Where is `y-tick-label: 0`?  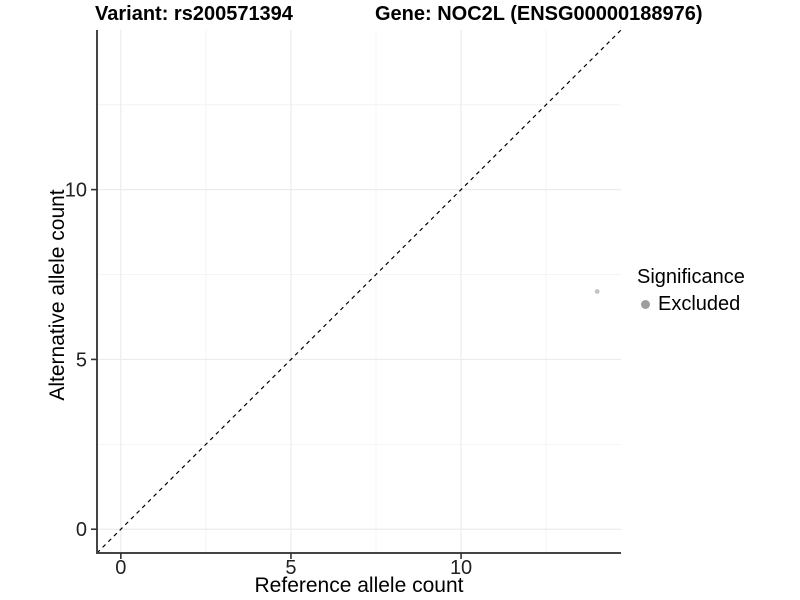
y-tick-label: 0 is located at coordinates (81, 530).